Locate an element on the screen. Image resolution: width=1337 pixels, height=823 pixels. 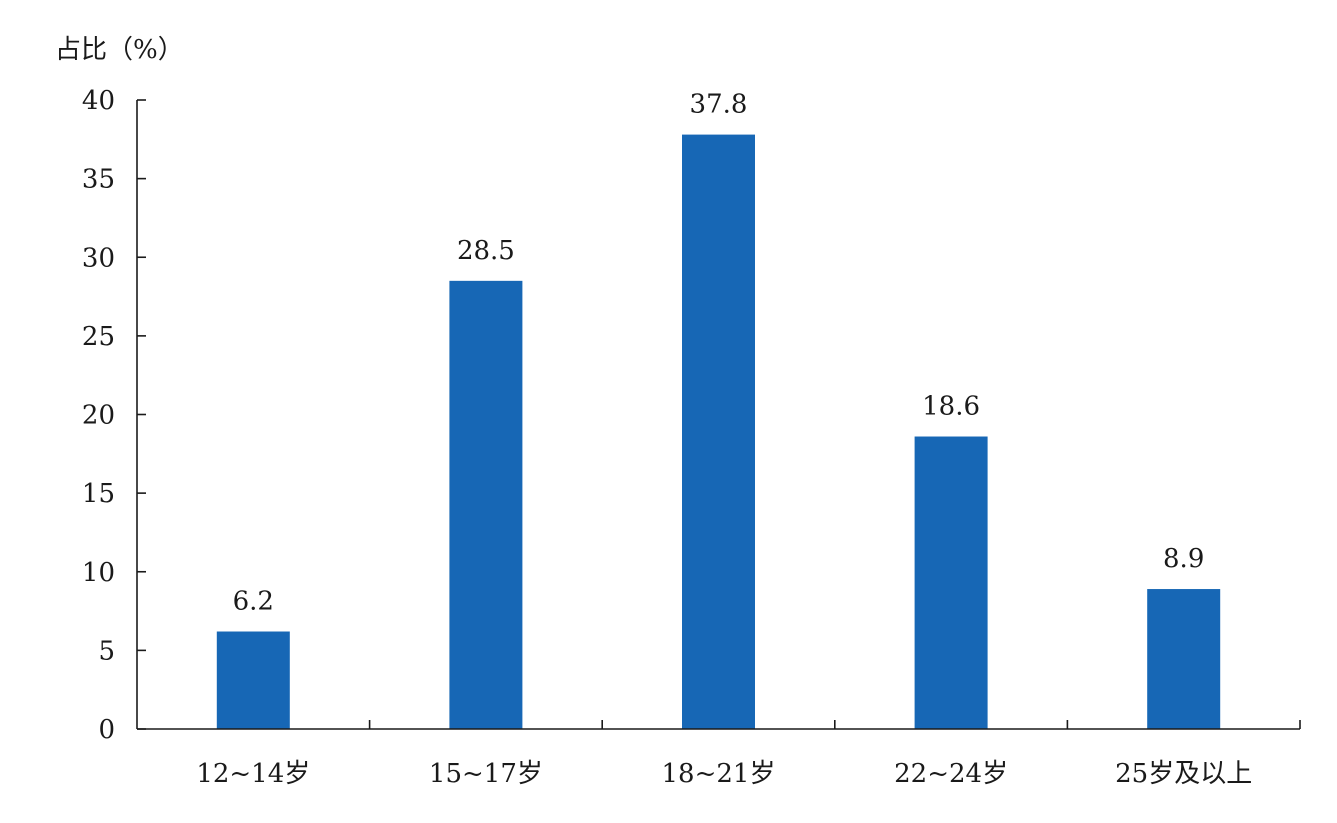
x-tick-label: 22~24岁 is located at coordinates (951, 774).